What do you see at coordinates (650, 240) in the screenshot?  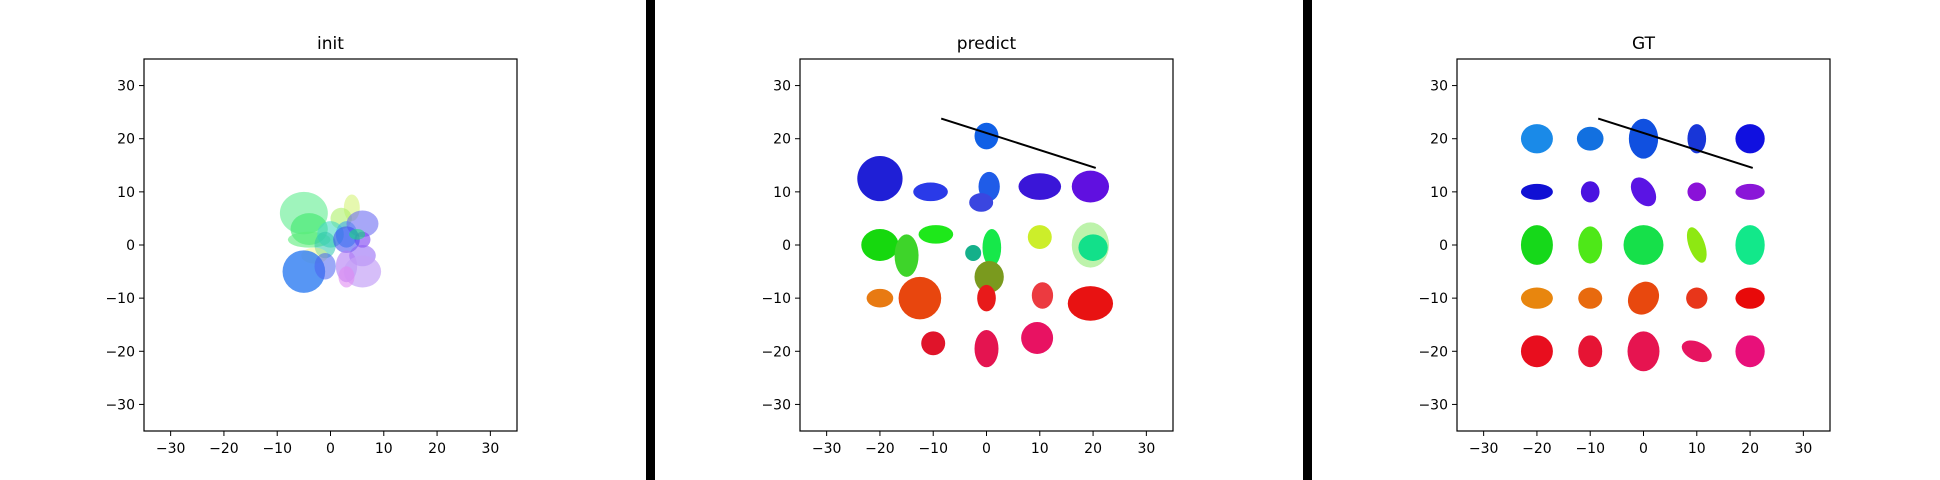 I see `panel-divider-left` at bounding box center [650, 240].